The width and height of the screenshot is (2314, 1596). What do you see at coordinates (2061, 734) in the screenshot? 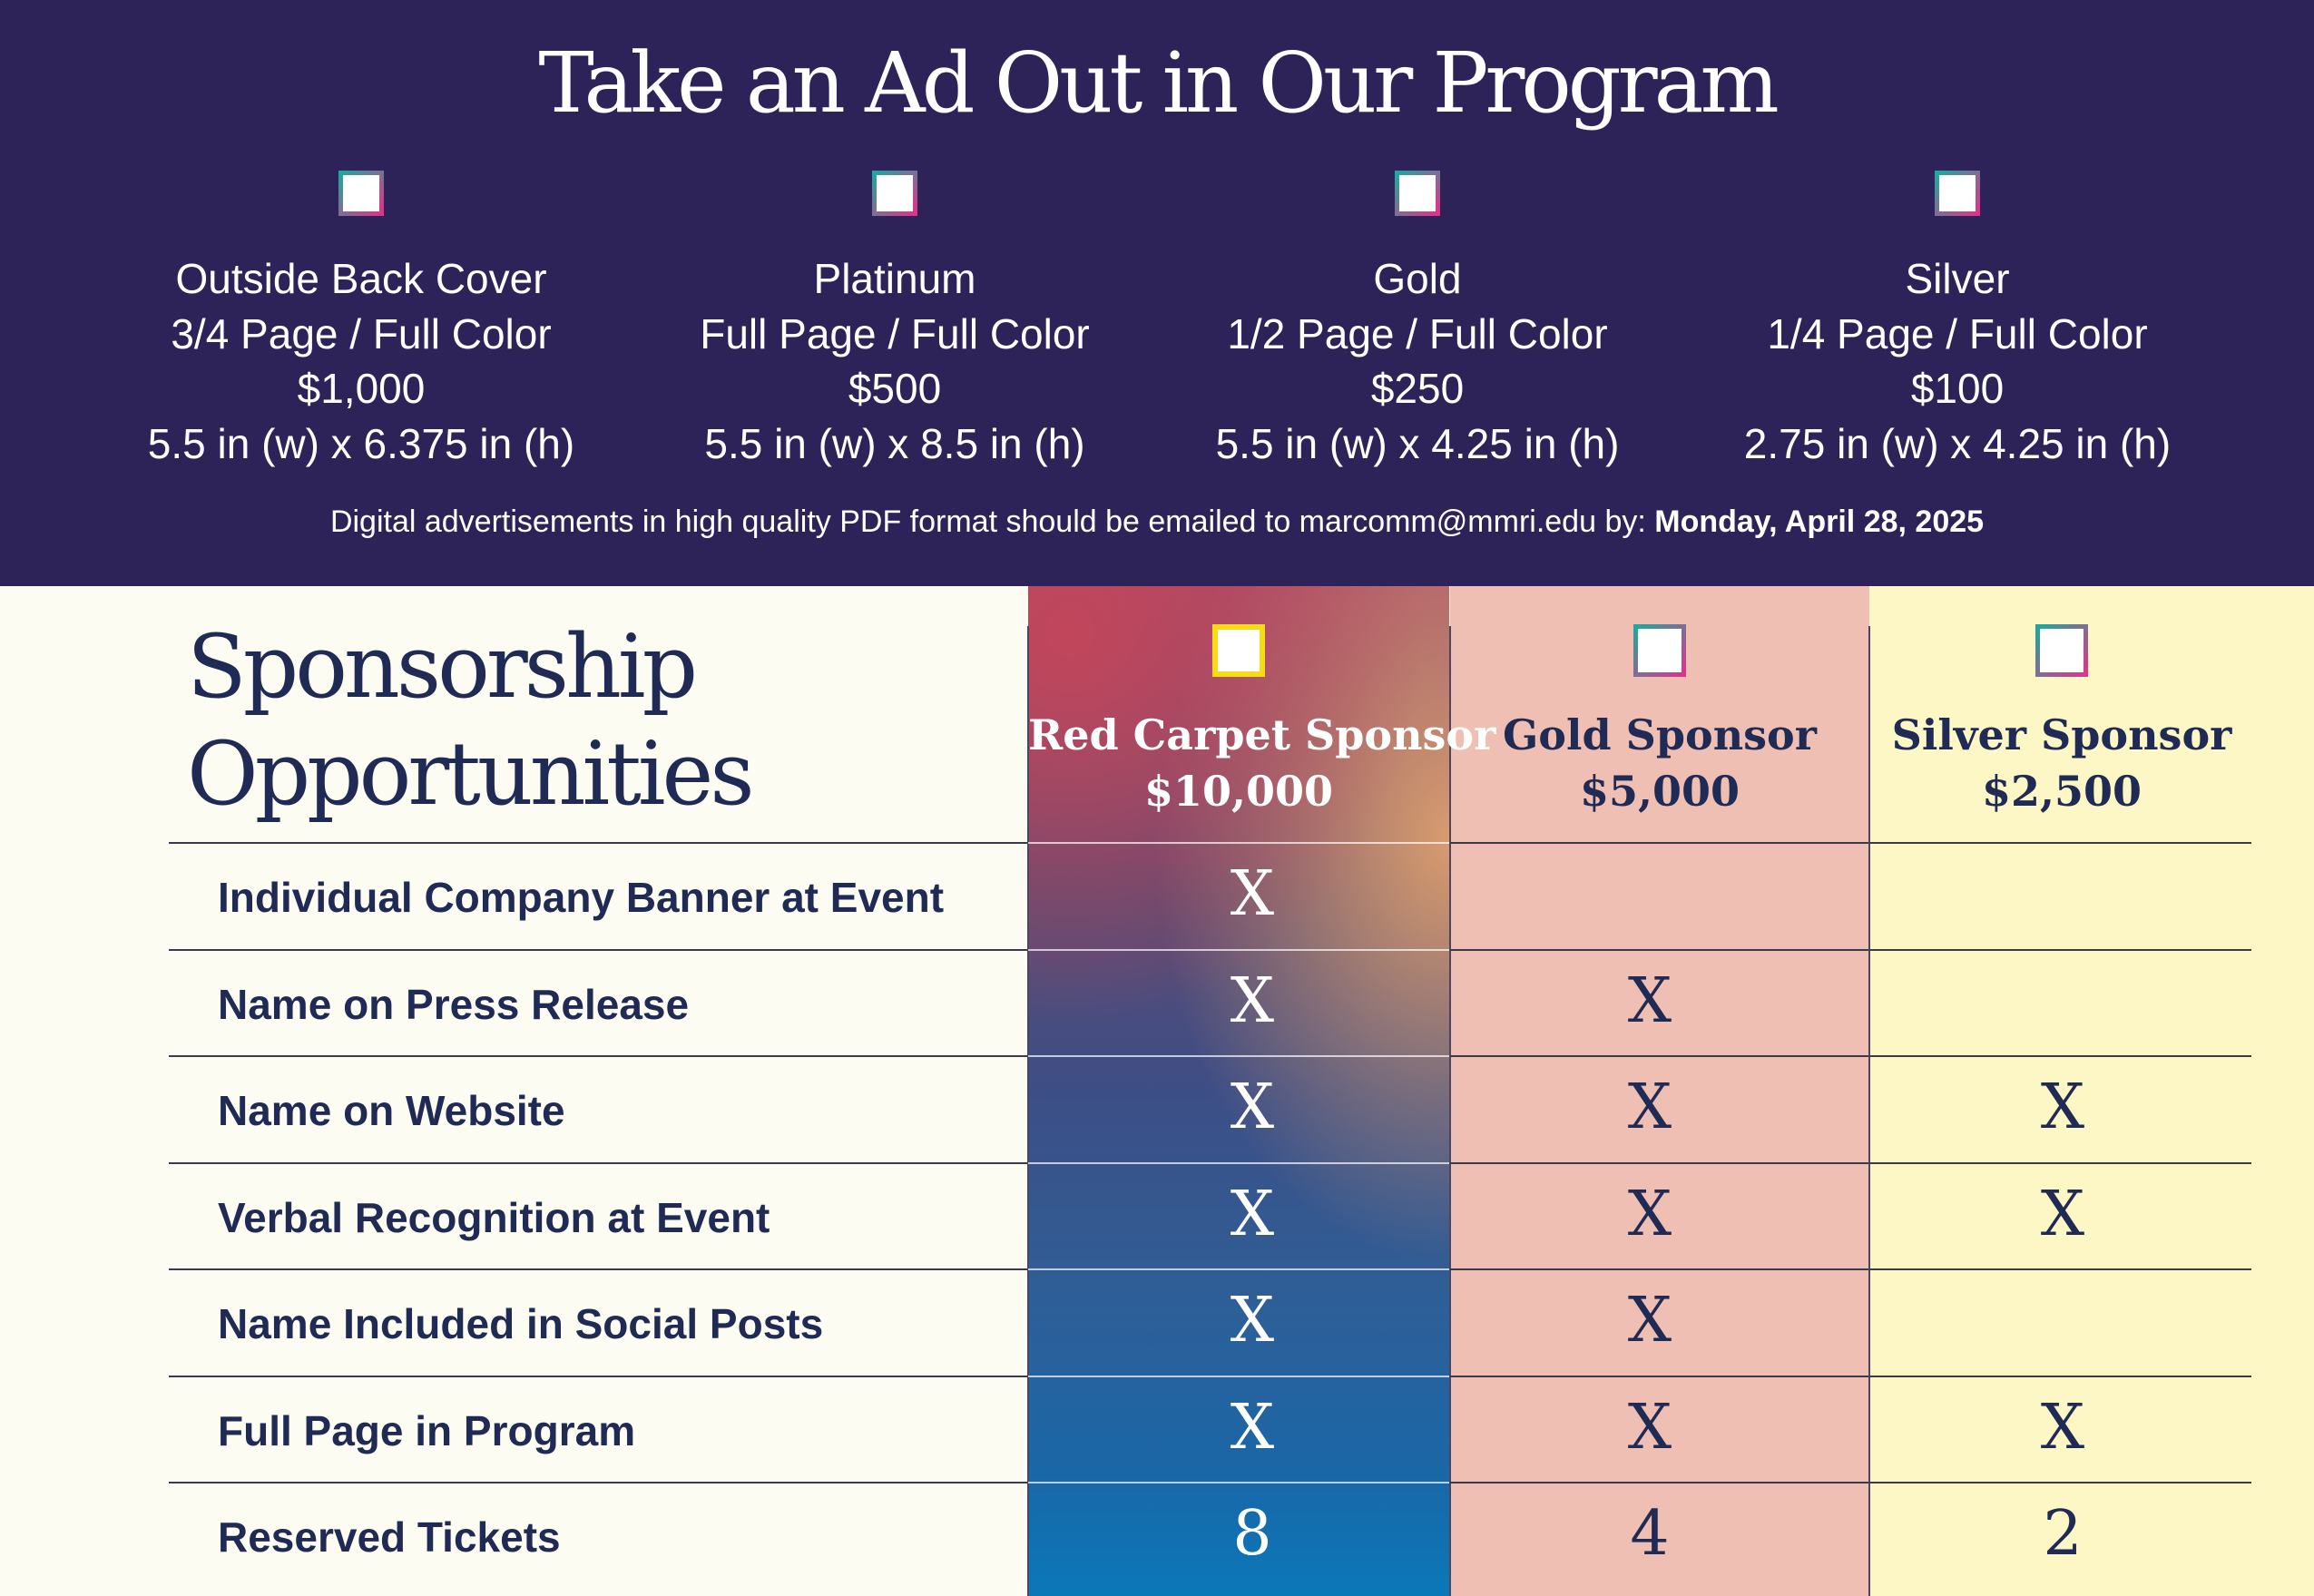
I see `tier-name: Silver Sponsor` at bounding box center [2061, 734].